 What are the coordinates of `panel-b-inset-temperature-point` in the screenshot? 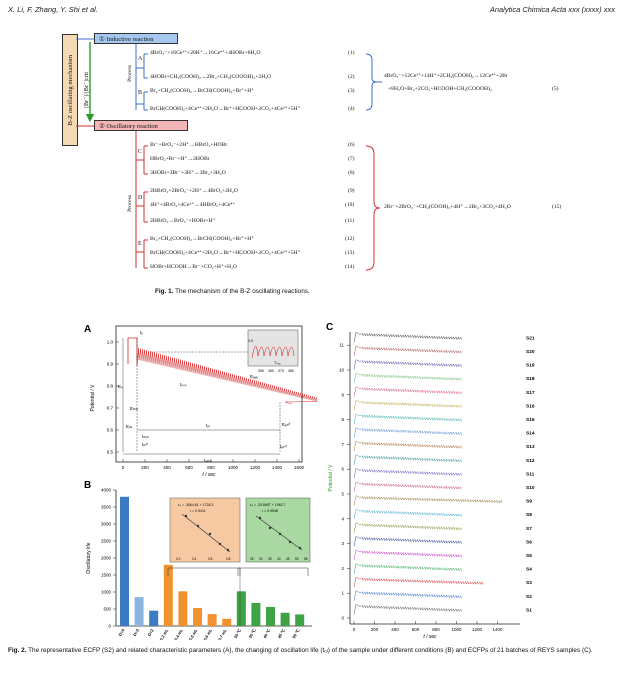 It's located at (260, 518).